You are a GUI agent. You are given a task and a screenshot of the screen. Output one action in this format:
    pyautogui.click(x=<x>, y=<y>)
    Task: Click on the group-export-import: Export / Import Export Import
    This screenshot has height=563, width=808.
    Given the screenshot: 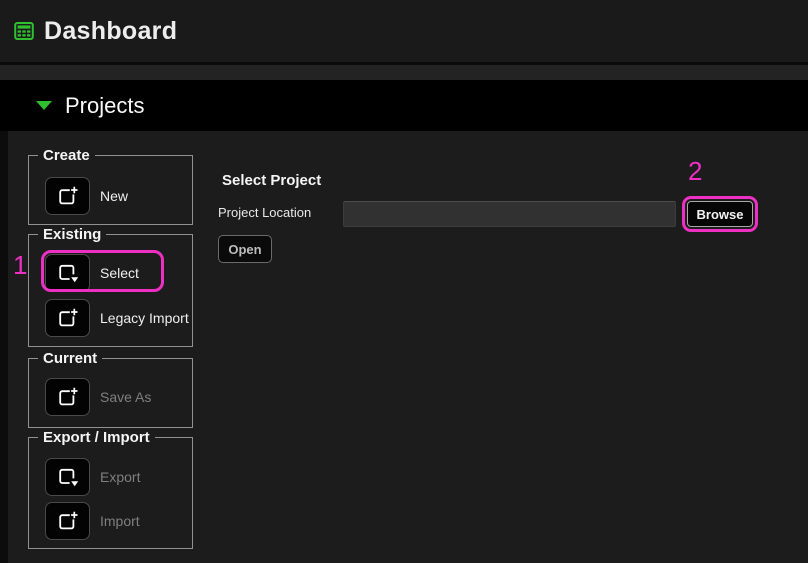 What is the action you would take?
    pyautogui.click(x=110, y=489)
    